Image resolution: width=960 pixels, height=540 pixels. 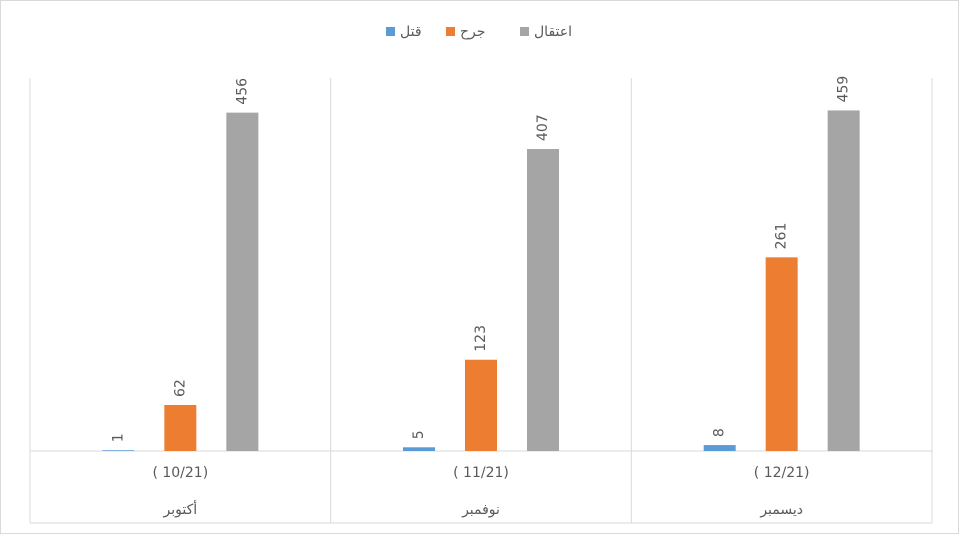 What do you see at coordinates (782, 473) in the screenshot?
I see `x-tick-label: ( 12/21)` at bounding box center [782, 473].